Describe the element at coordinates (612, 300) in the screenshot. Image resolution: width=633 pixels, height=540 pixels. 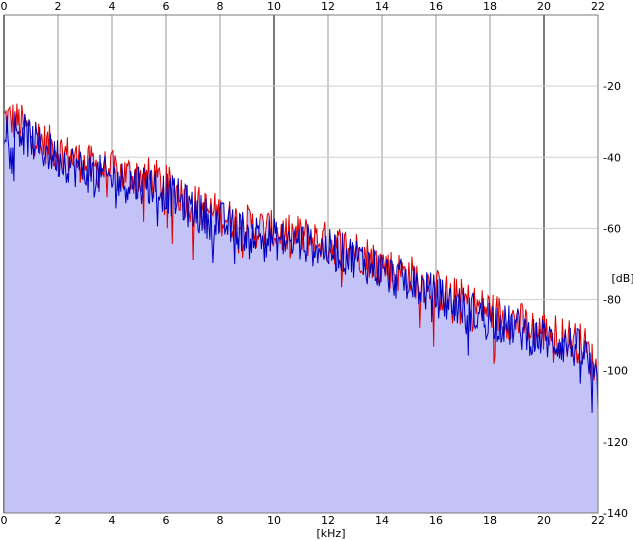
I see `y-tick-label: -80` at that location.